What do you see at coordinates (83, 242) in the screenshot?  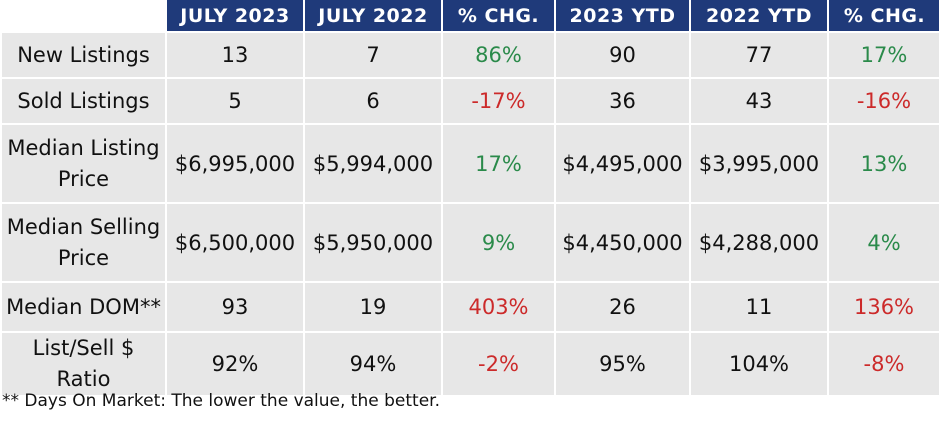 I see `row-label: Median Selling Price` at bounding box center [83, 242].